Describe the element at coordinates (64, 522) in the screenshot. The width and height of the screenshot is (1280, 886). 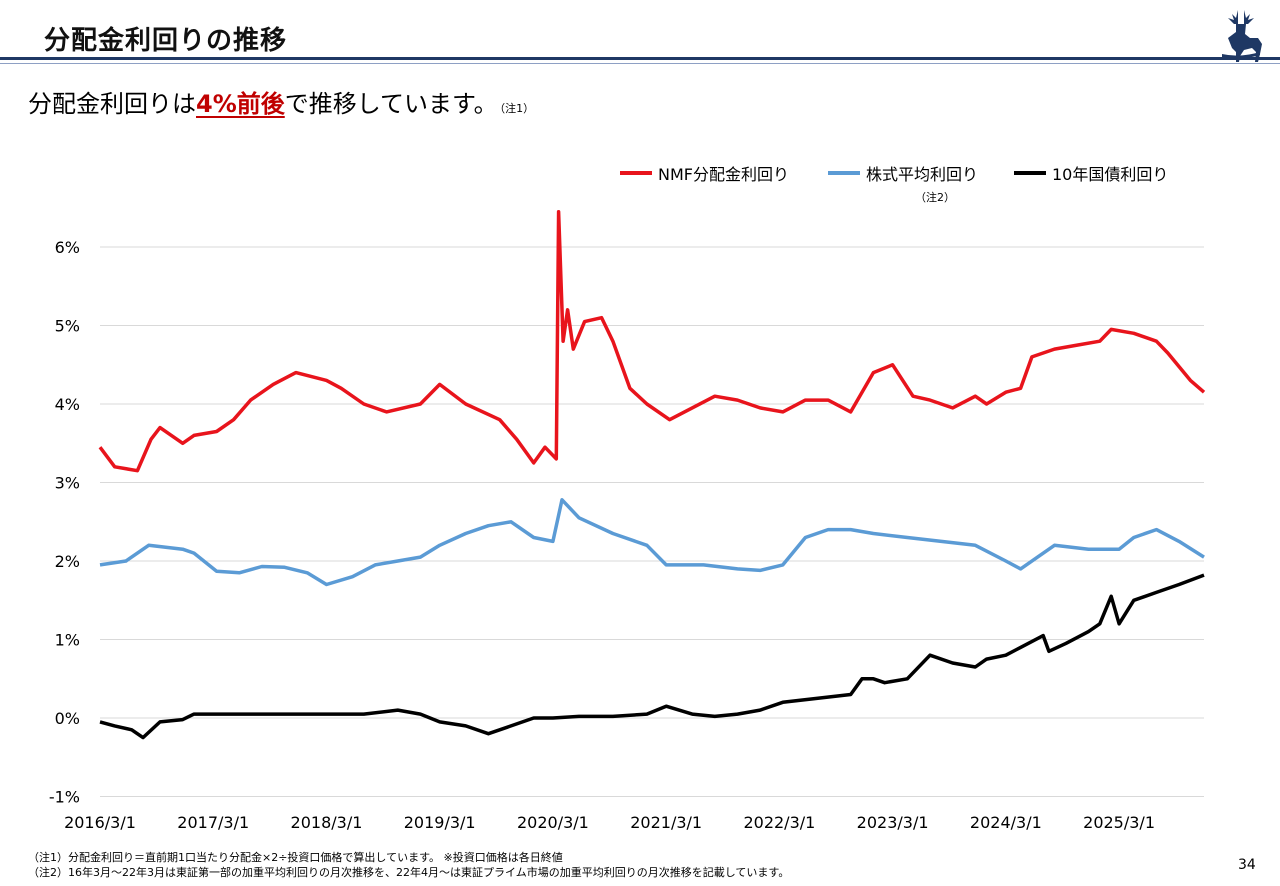
I see `y-tick-labels: -1% 0% 1% 2% 3% 4% 5% 6%` at that location.